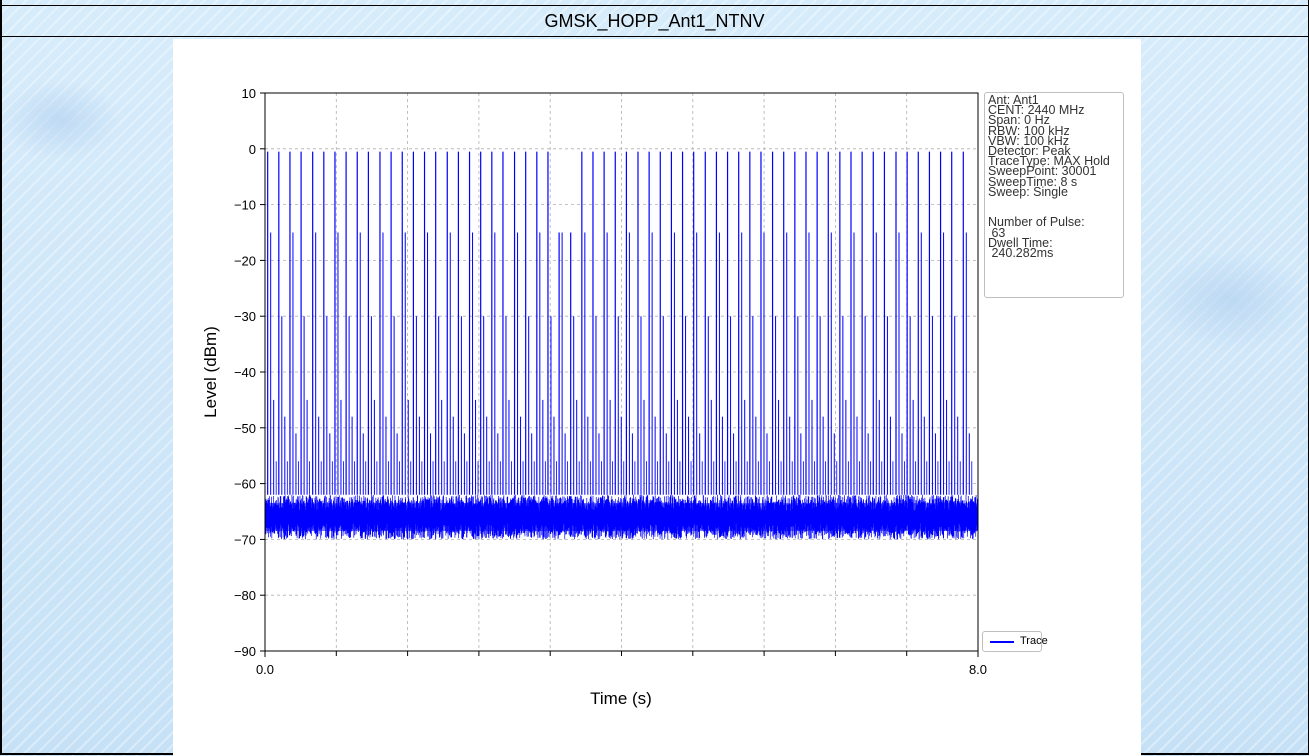 The height and width of the screenshot is (756, 1309). What do you see at coordinates (245, 595) in the screenshot?
I see `y-tick-label: −80` at bounding box center [245, 595].